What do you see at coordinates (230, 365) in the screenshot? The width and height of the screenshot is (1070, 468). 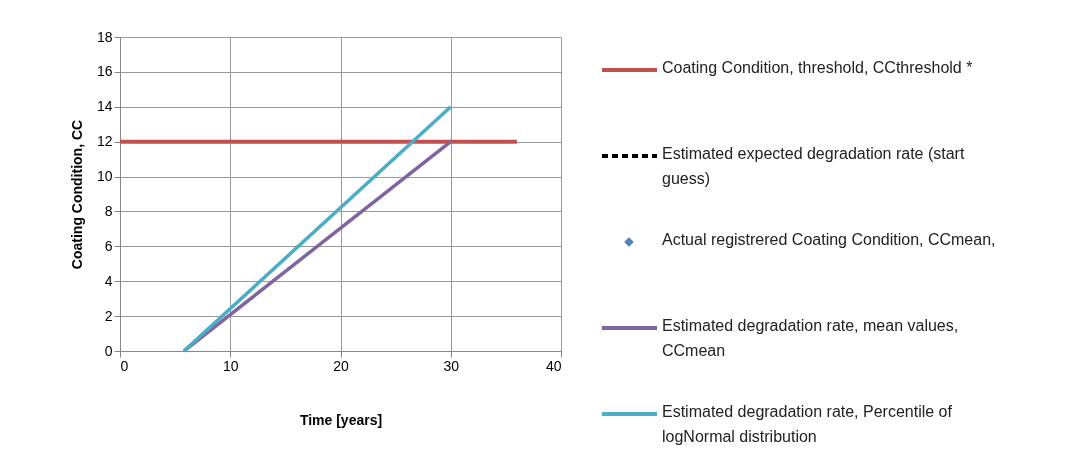 I see `x-tick-label: 10` at bounding box center [230, 365].